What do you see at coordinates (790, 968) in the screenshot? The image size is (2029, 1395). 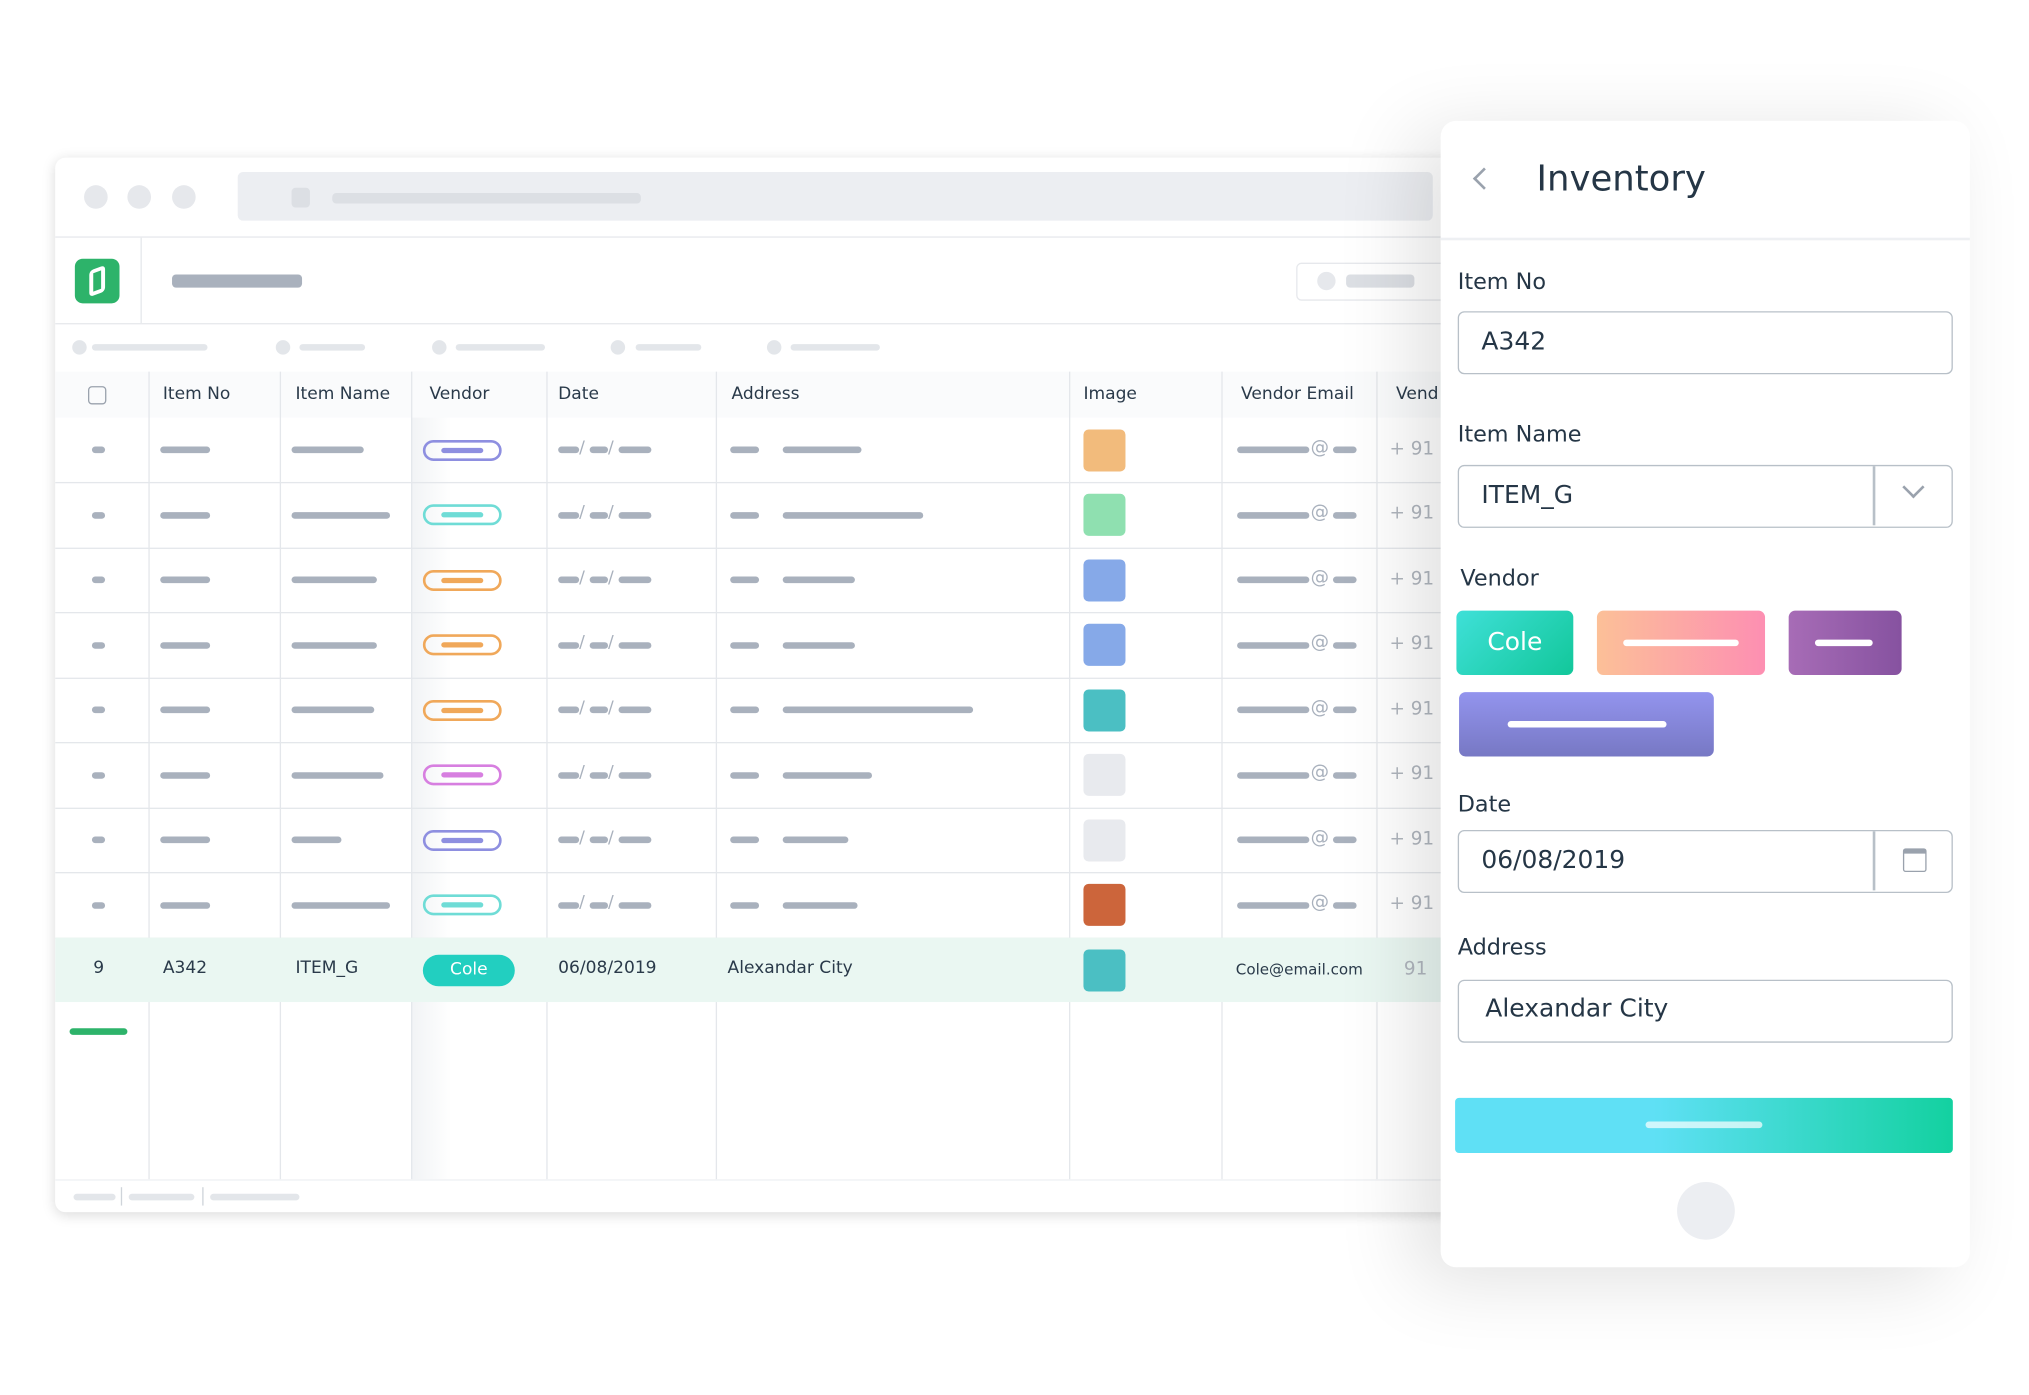 I see `cell-text: Alexandar City` at bounding box center [790, 968].